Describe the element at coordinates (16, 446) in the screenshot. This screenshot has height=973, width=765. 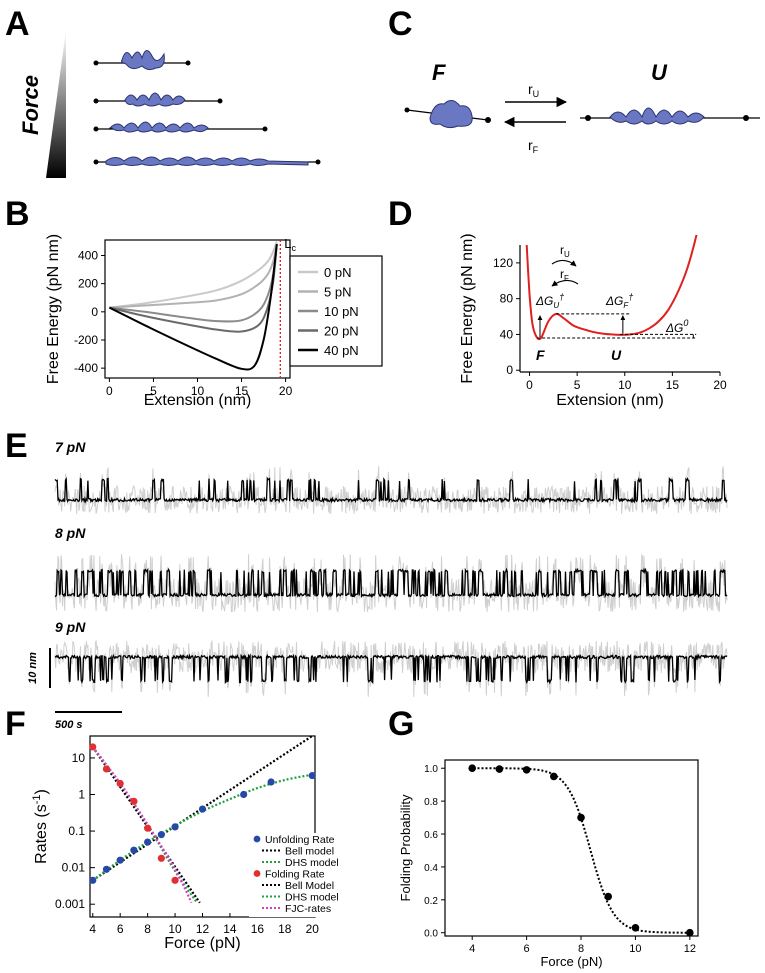
I see `panel-label-e: E` at that location.